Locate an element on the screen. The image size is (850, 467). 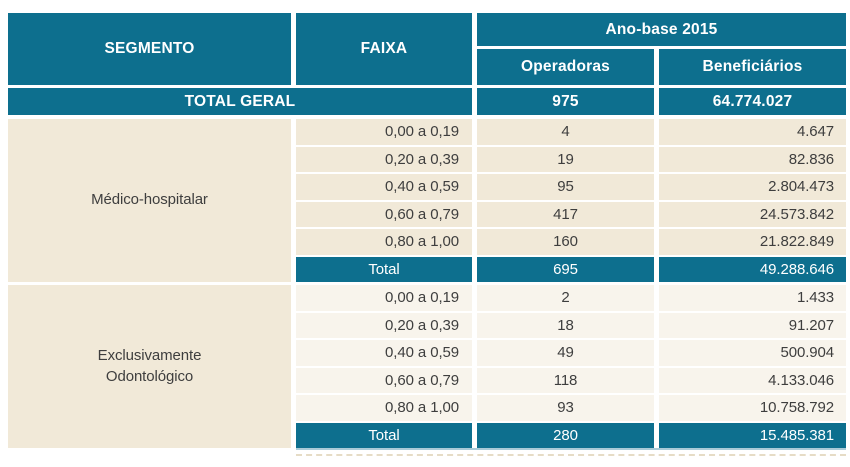
segment-name: Médico-hospitalar is located at coordinates (149, 200).